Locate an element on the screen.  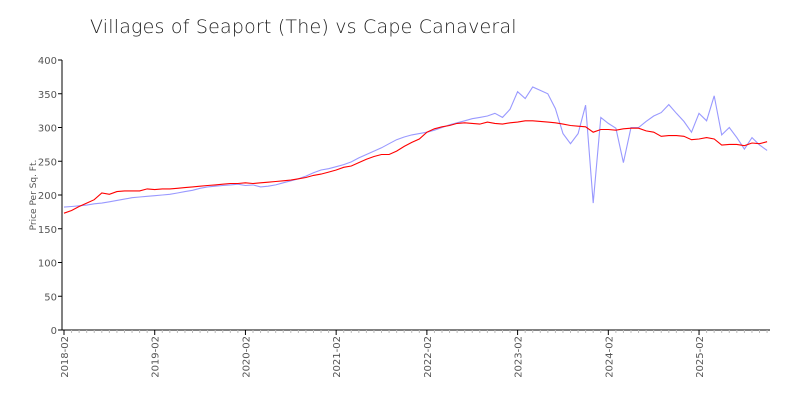
y-tick-label: 400 is located at coordinates (47, 61).